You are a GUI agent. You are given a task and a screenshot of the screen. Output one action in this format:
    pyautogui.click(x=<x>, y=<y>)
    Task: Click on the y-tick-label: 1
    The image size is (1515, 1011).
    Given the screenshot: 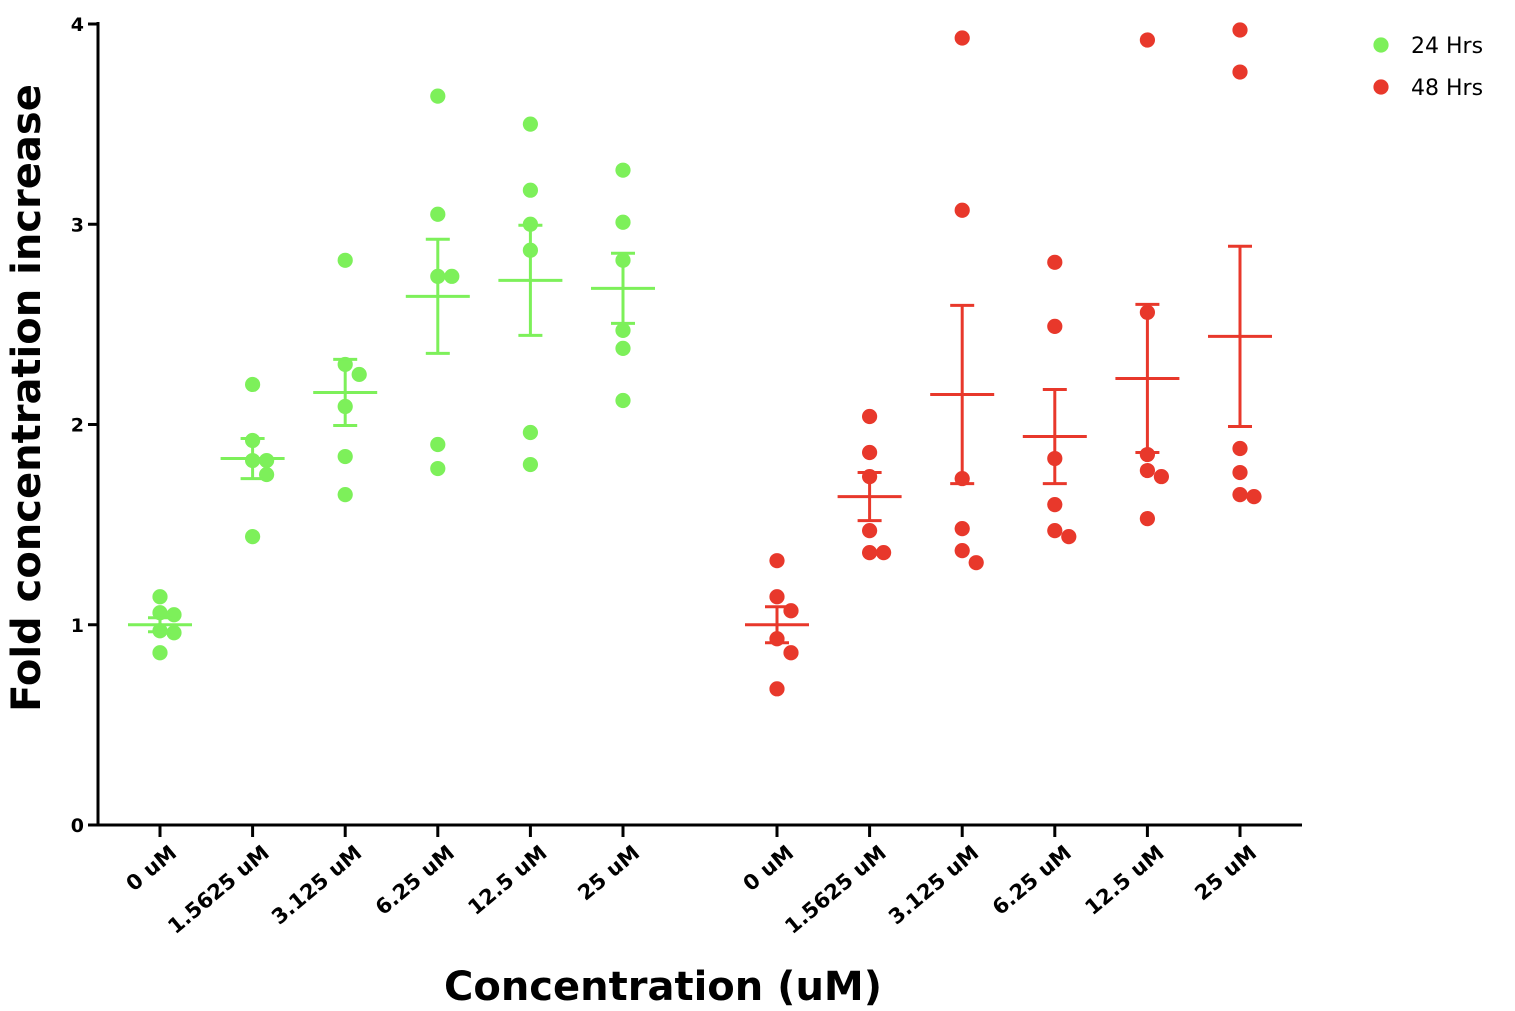 What is the action you would take?
    pyautogui.click(x=77, y=626)
    